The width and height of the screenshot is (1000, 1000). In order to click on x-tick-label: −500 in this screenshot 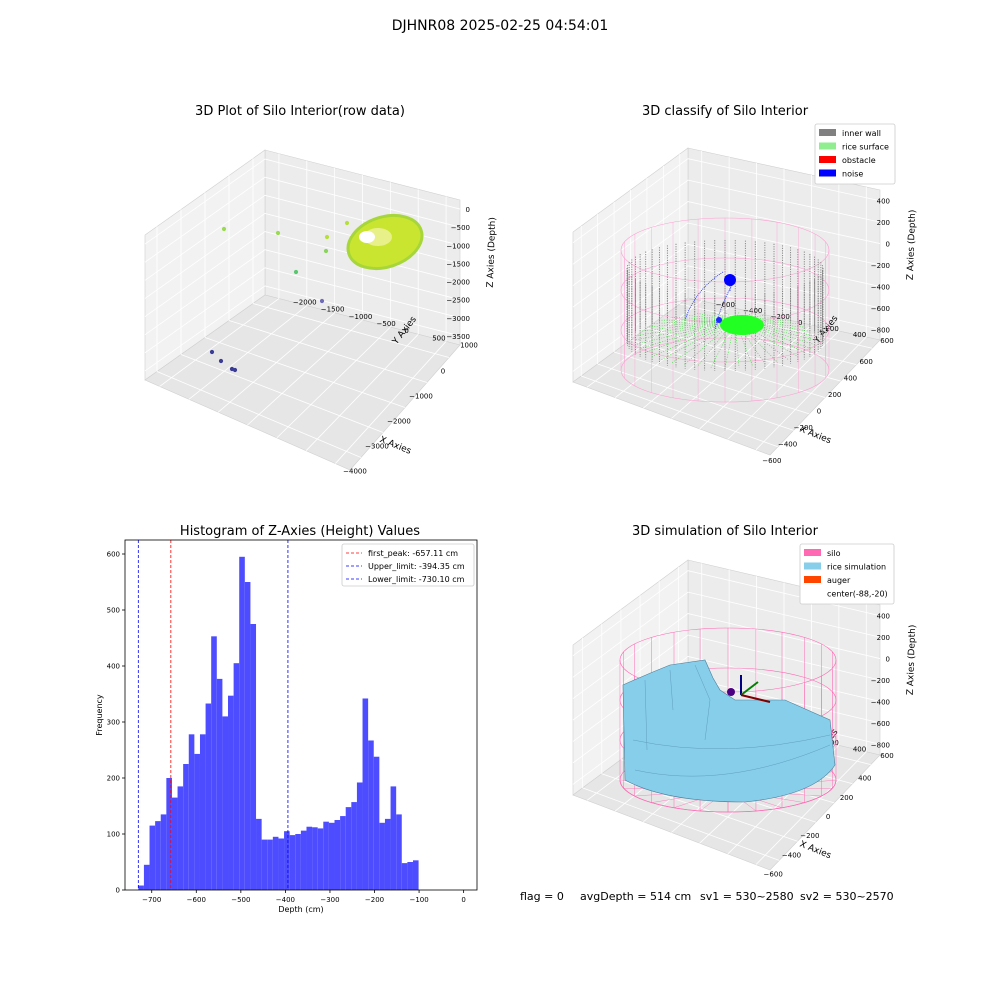, I will do `click(240, 900)`.